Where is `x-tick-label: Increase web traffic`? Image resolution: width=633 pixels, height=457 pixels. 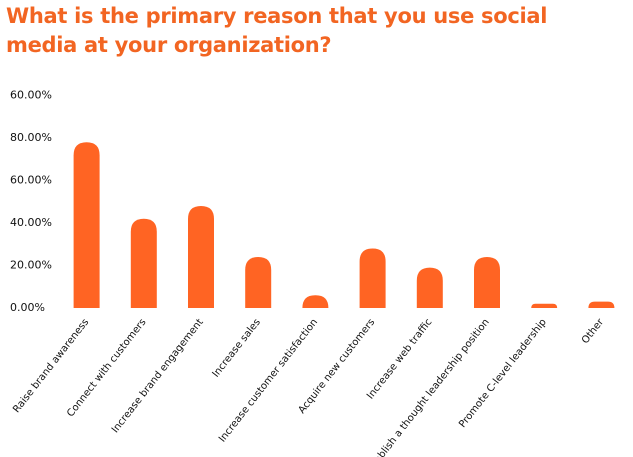
x-tick-label: Increase web traffic is located at coordinates (399, 359).